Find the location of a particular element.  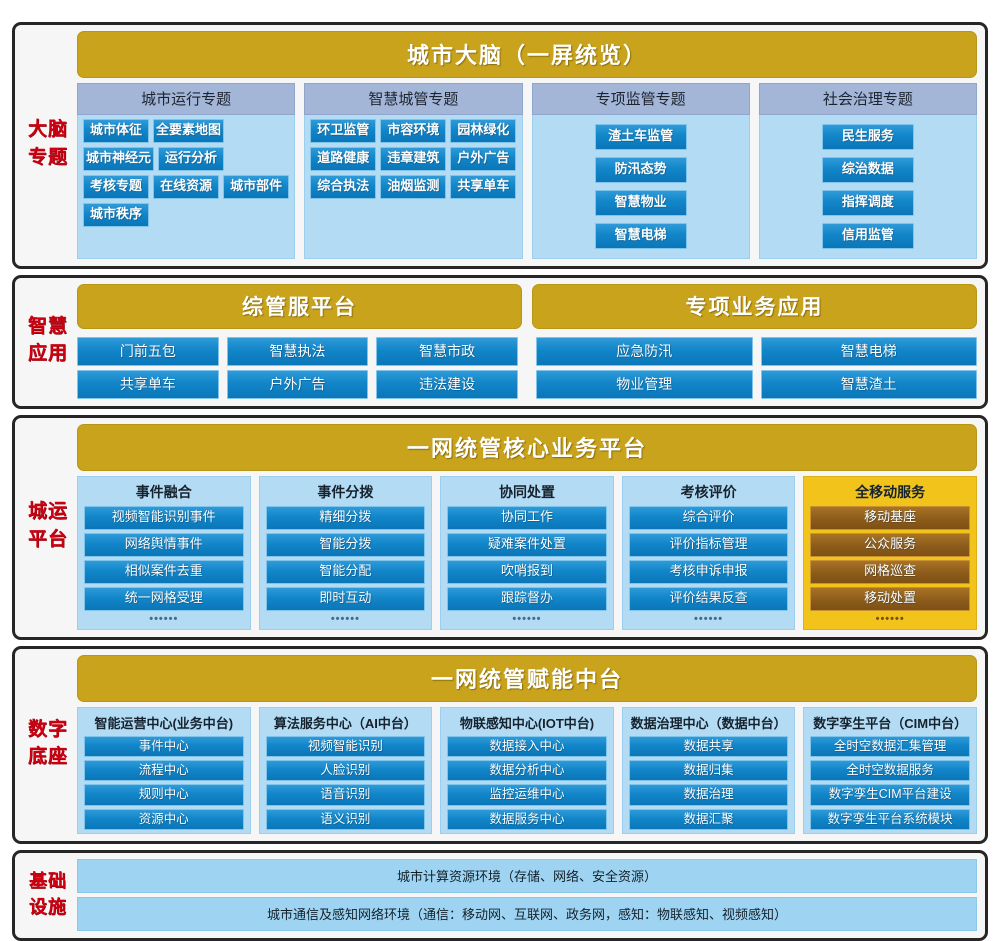

card-item: 考核申诉申报 is located at coordinates (708, 571).